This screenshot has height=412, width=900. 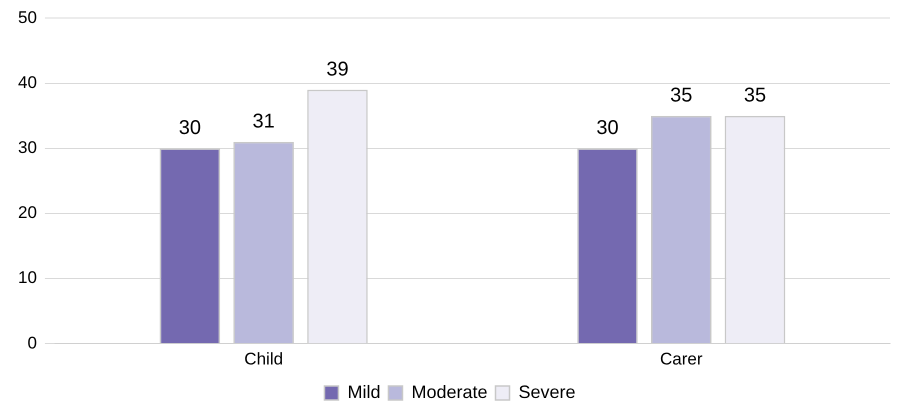 What do you see at coordinates (547, 392) in the screenshot?
I see `legend-label: Severe` at bounding box center [547, 392].